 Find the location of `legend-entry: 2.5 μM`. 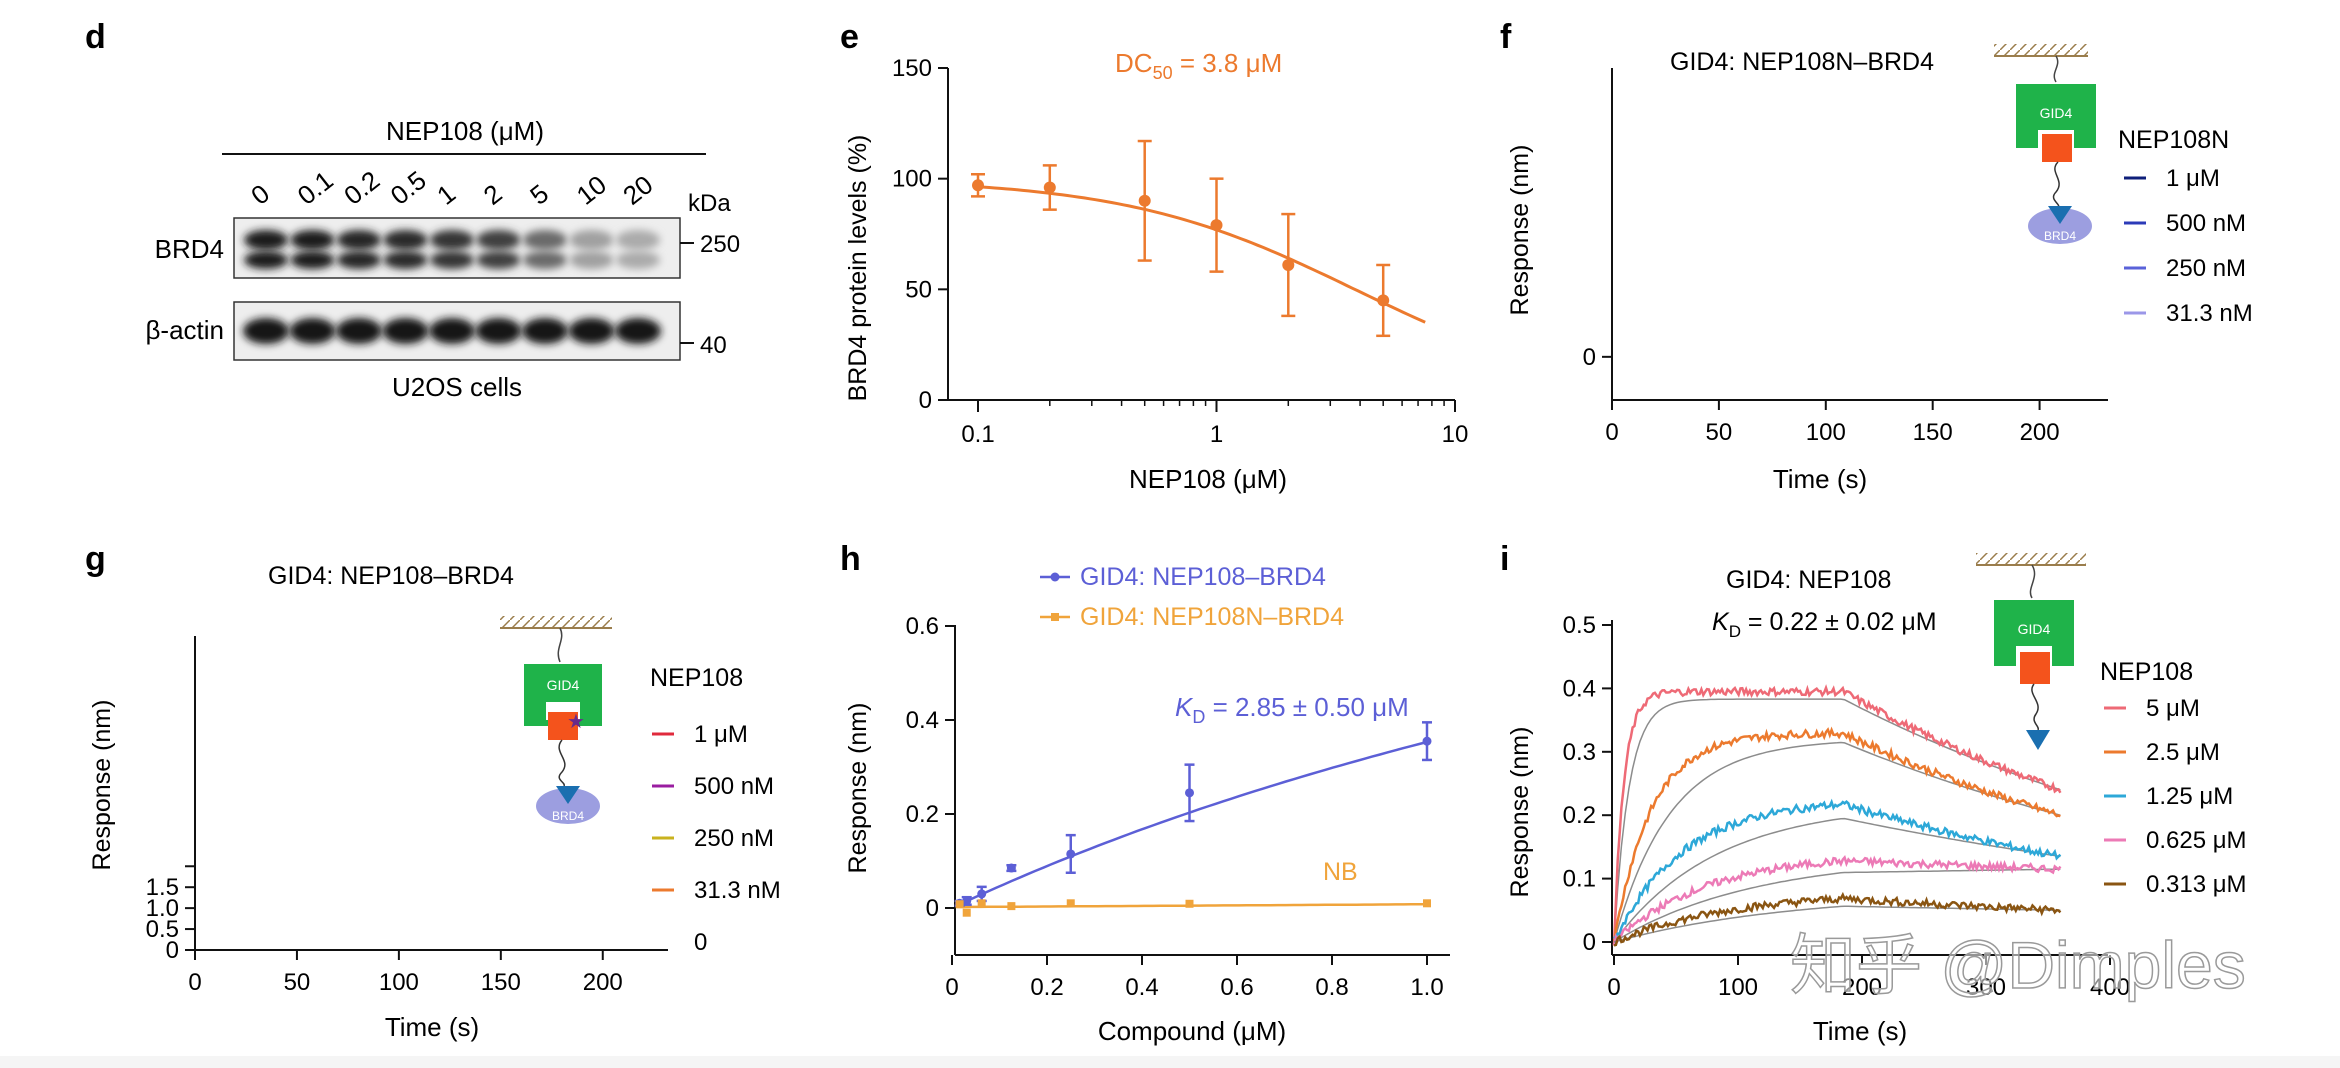

legend-entry: 2.5 μM is located at coordinates (2183, 752).